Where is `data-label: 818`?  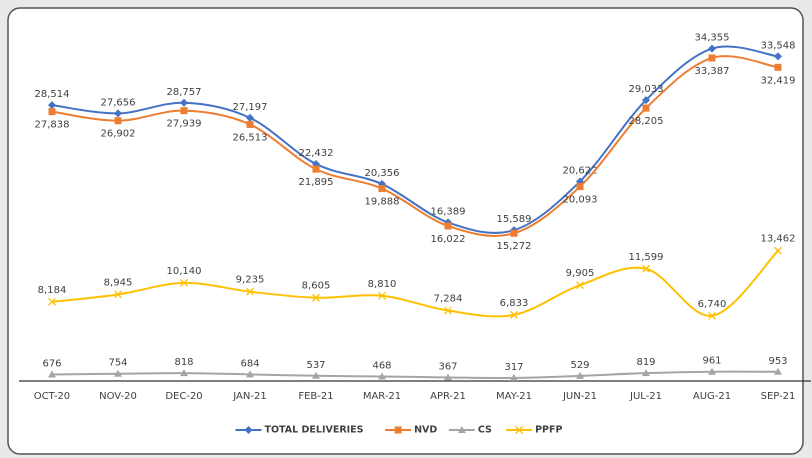 data-label: 818 is located at coordinates (183, 362).